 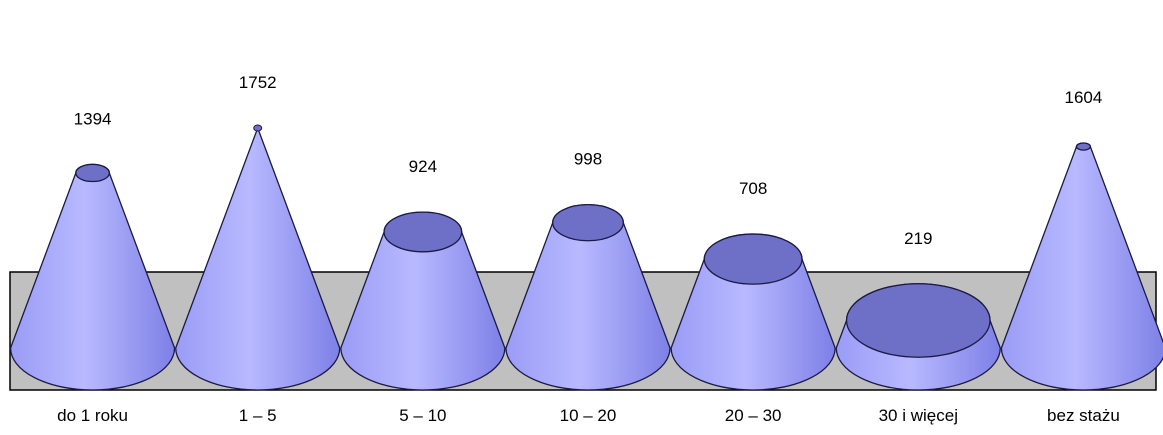 What do you see at coordinates (93, 118) in the screenshot?
I see `data-label: 1394` at bounding box center [93, 118].